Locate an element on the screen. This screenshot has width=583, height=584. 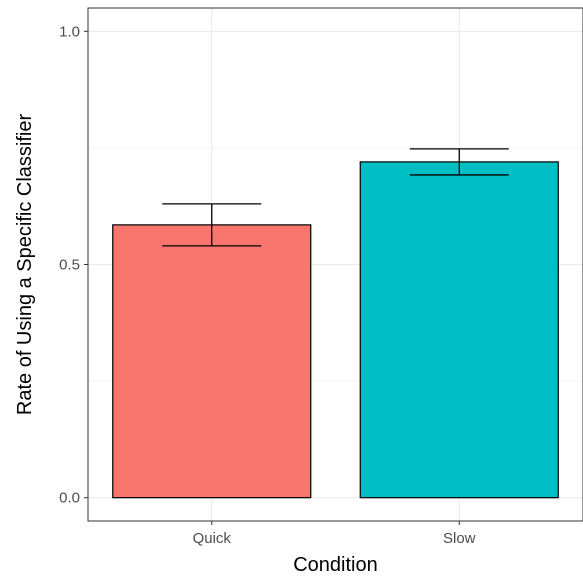
y-tick-label: 1.0 is located at coordinates (69, 31).